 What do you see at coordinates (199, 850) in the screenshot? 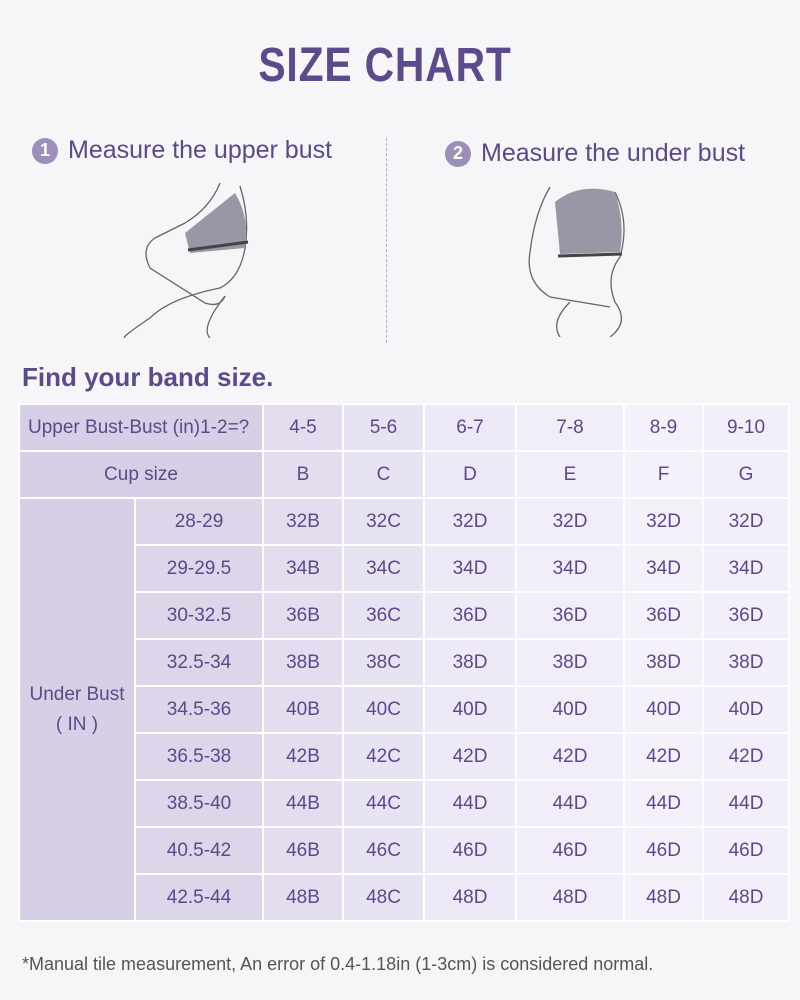
I see `range-cell: 40.5-42` at bounding box center [199, 850].